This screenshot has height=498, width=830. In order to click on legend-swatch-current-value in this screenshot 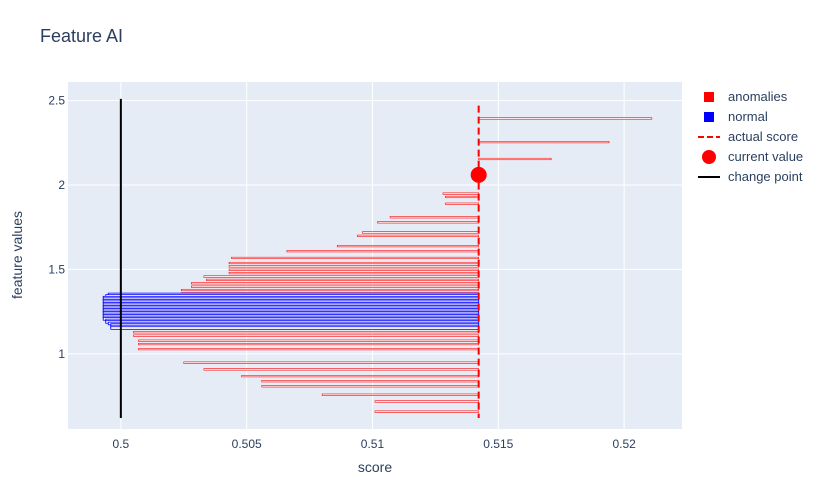, I will do `click(709, 157)`.